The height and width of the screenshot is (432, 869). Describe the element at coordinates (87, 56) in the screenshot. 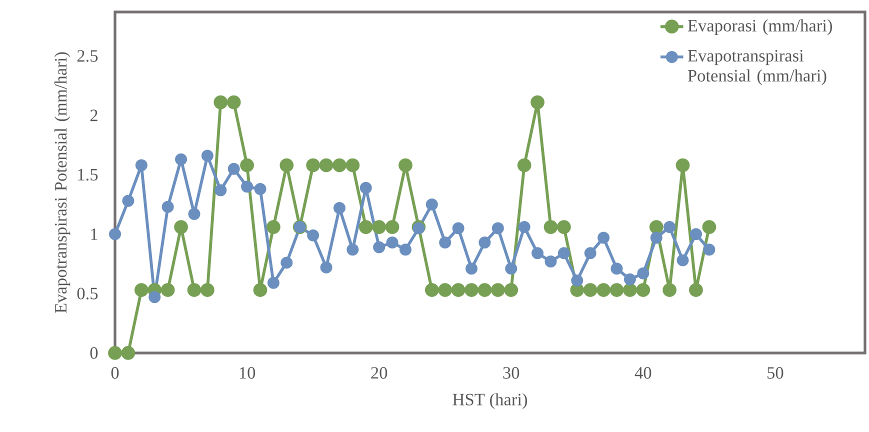

I see `y-tick-label: 2.5` at that location.